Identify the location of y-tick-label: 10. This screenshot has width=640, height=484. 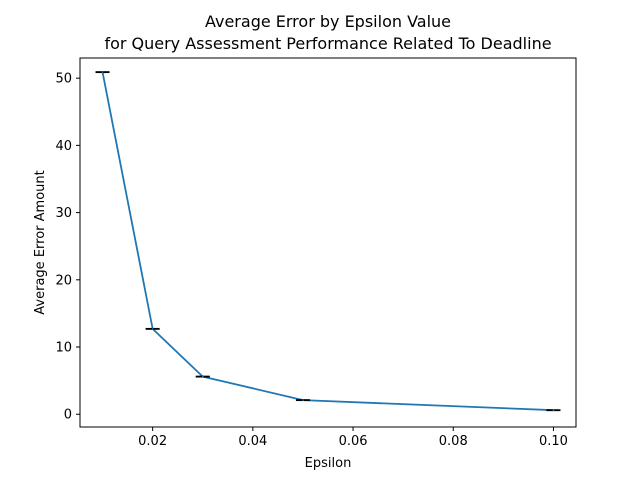
(63, 348).